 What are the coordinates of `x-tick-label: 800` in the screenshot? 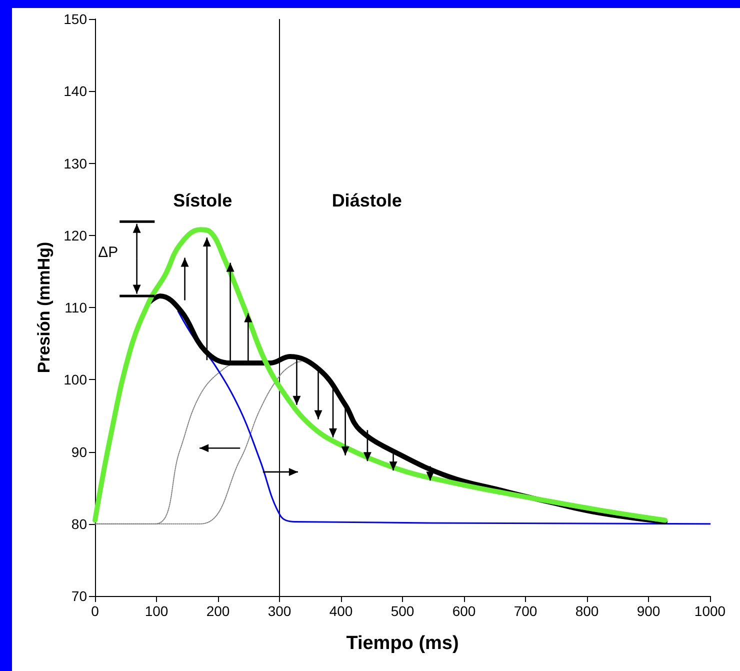 It's located at (587, 611).